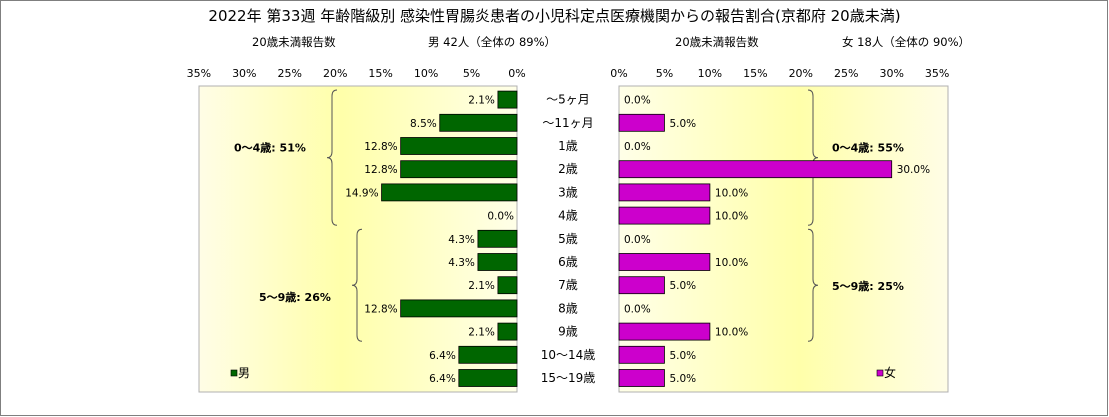 The height and width of the screenshot is (417, 1109). I want to click on right-axis-tick: 15%, so click(755, 73).